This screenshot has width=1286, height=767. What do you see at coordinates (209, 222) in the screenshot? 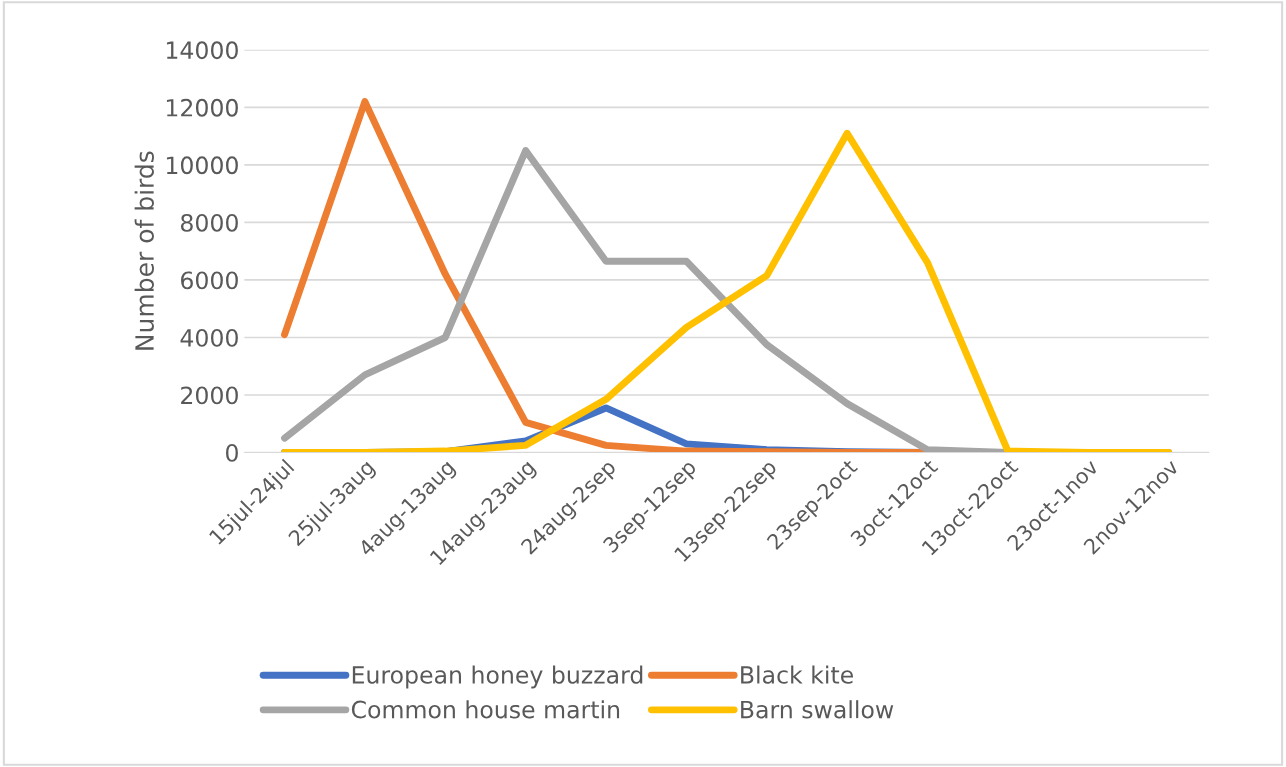
I see `y-tick-label: 8000` at bounding box center [209, 222].